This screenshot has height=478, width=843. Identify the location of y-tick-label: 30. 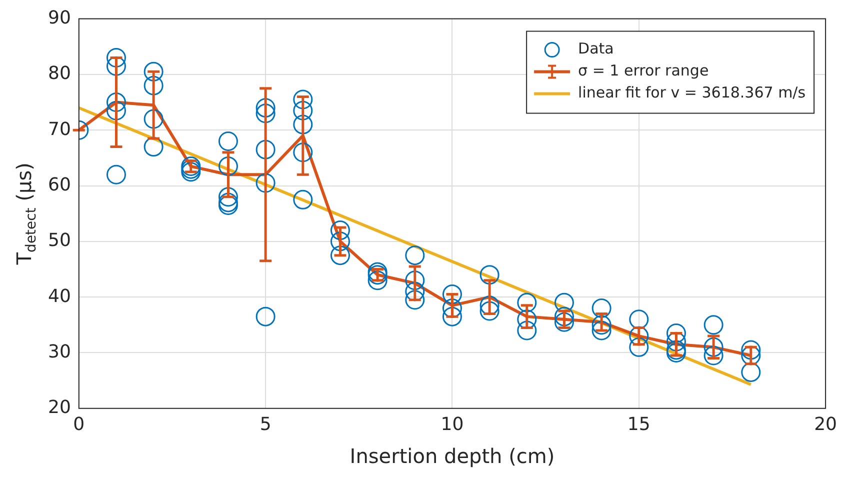
(59, 351).